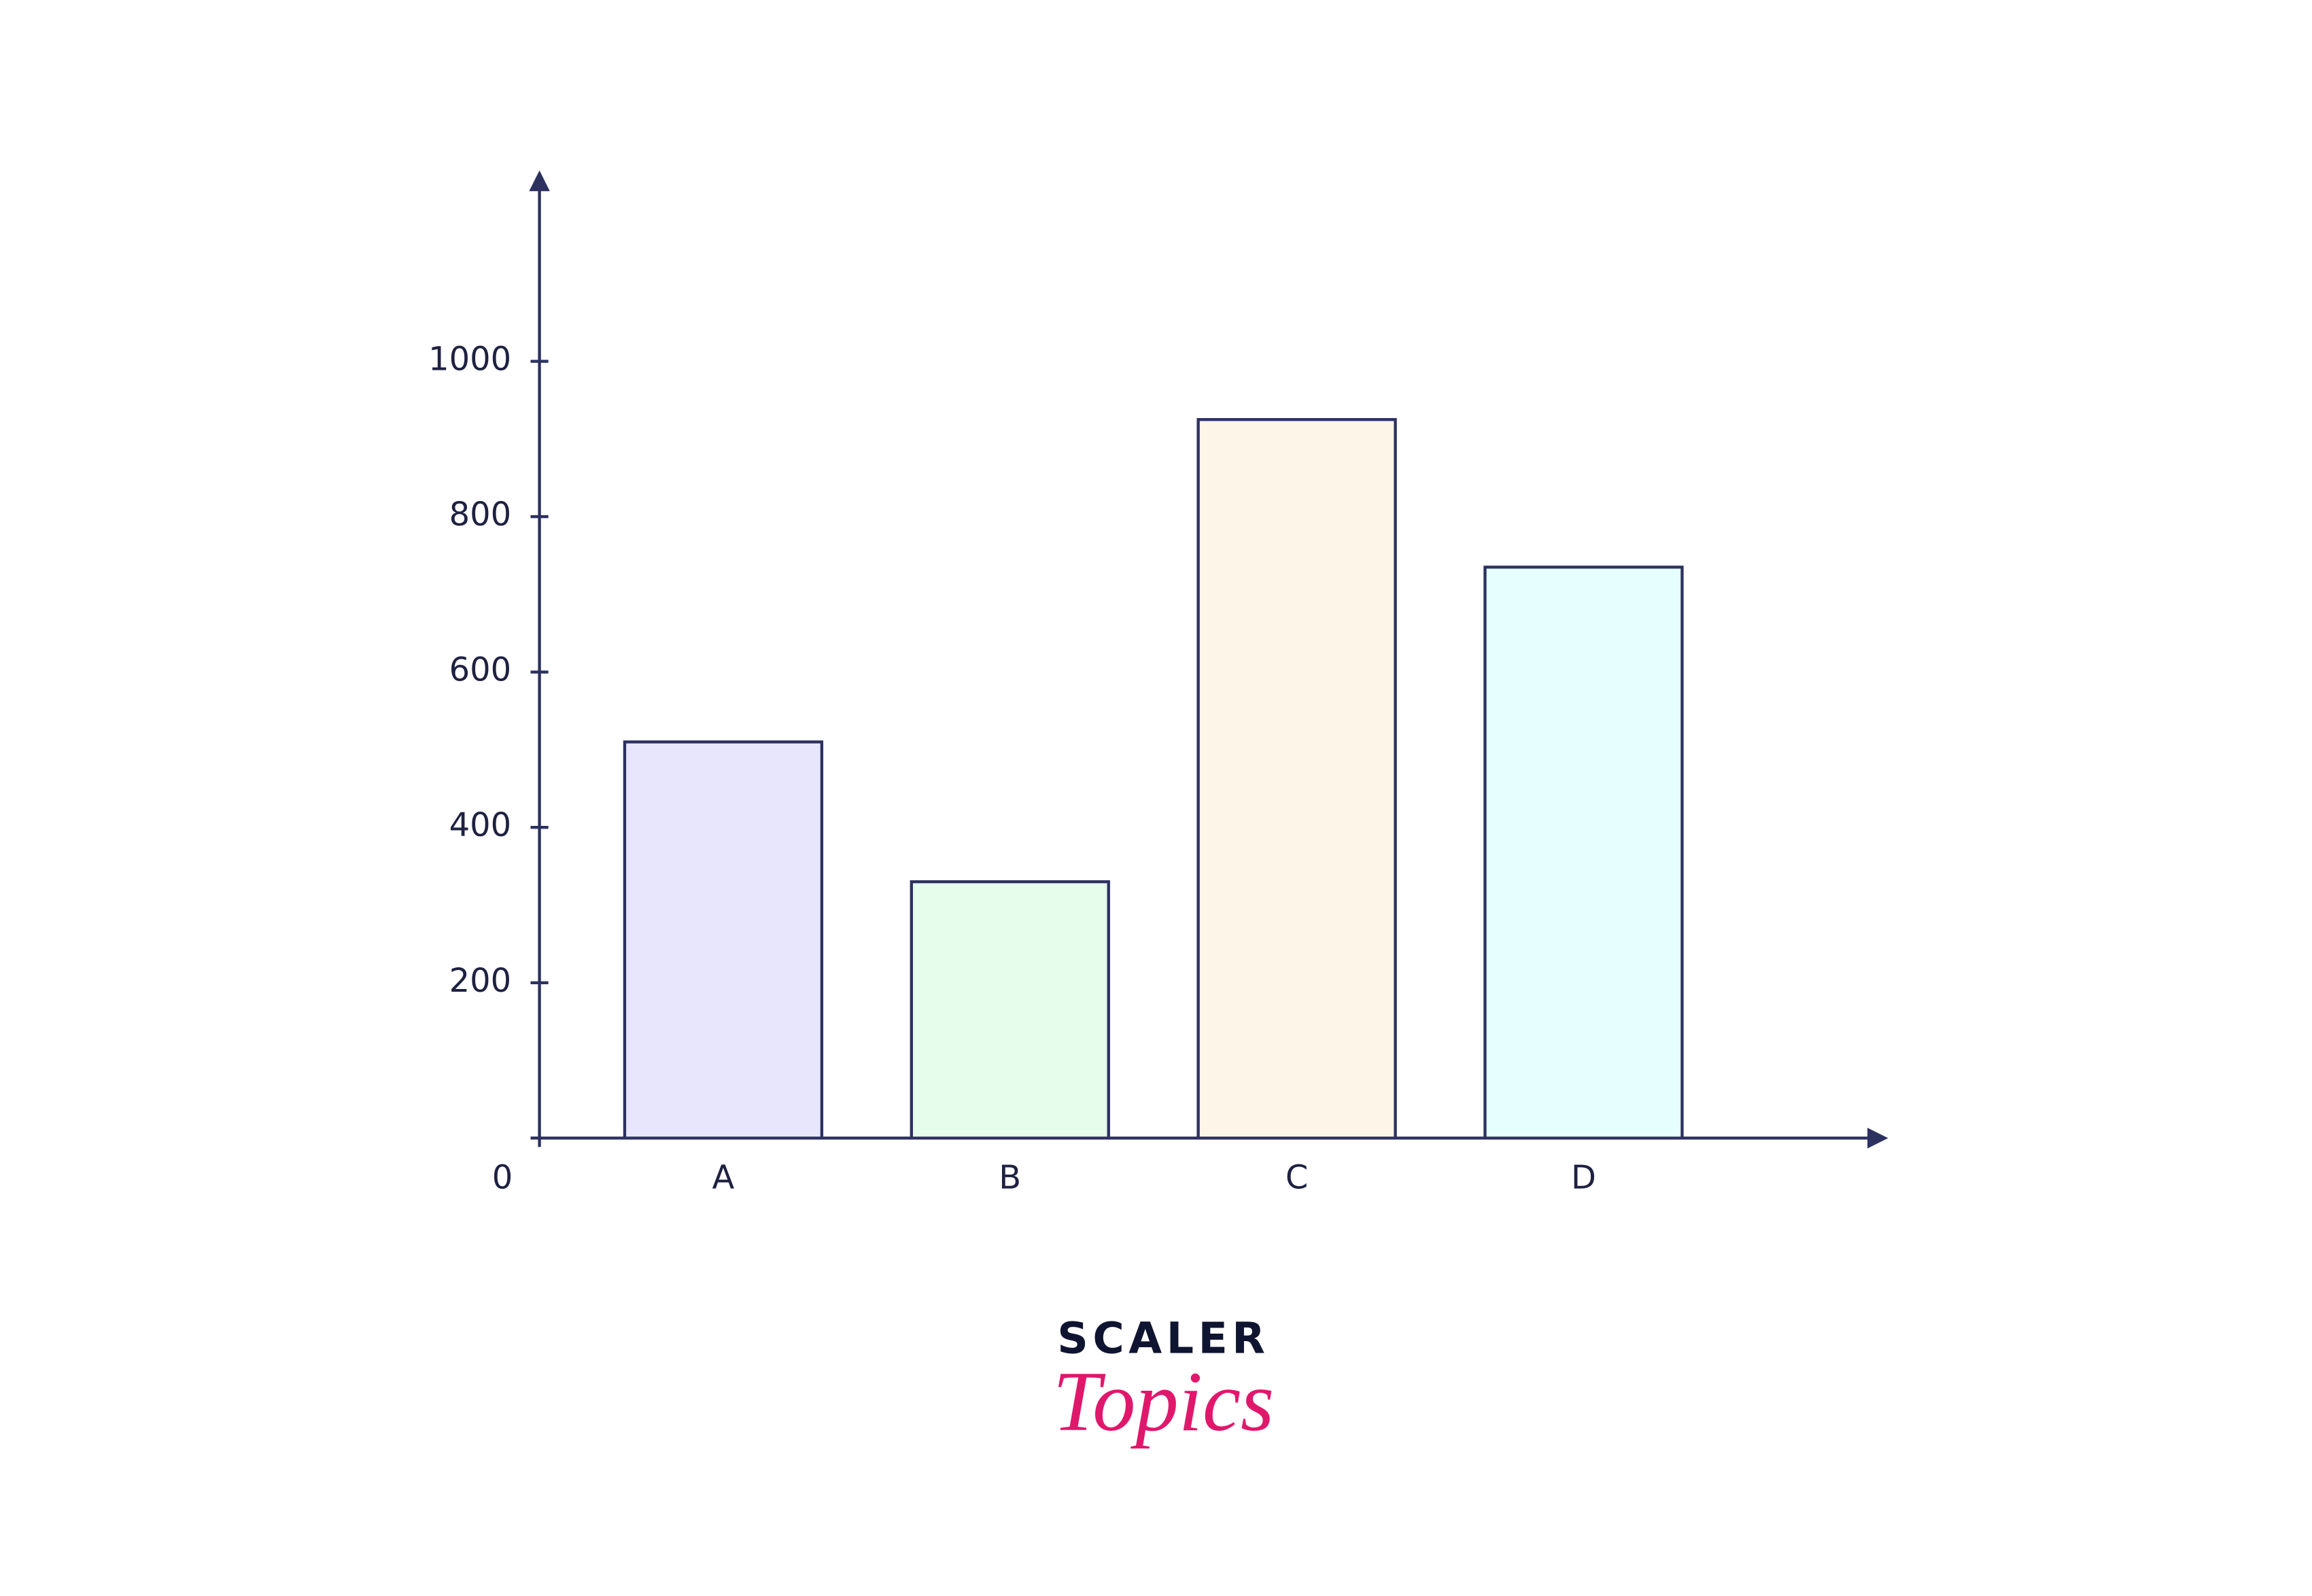 The width and height of the screenshot is (2312, 1596). What do you see at coordinates (1297, 1177) in the screenshot?
I see `x-tick-label: C` at bounding box center [1297, 1177].